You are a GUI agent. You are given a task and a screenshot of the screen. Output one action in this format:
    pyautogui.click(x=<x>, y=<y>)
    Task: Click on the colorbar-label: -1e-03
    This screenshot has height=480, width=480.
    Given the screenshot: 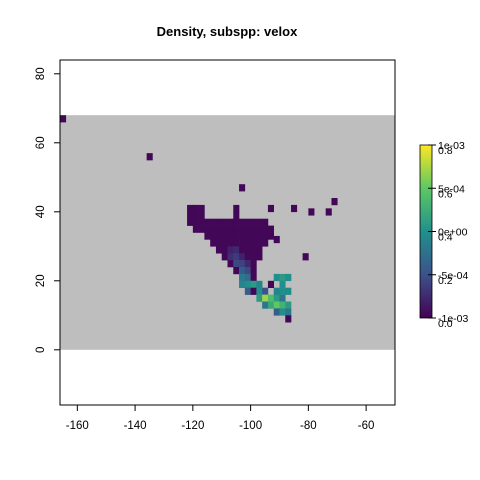 What is the action you would take?
    pyautogui.click(x=453, y=319)
    